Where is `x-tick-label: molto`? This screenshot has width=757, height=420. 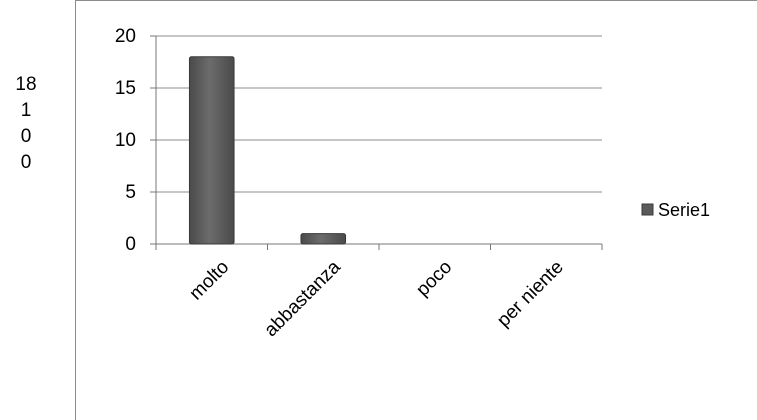
x-tick-label: molto is located at coordinates (210, 281).